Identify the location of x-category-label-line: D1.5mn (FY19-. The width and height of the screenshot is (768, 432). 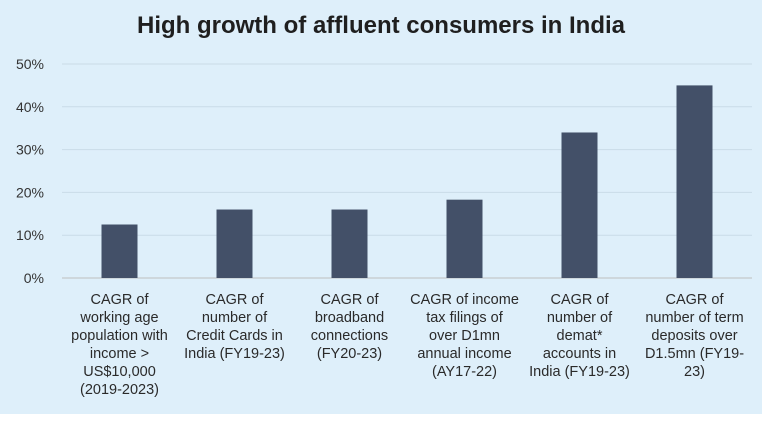
(694, 354).